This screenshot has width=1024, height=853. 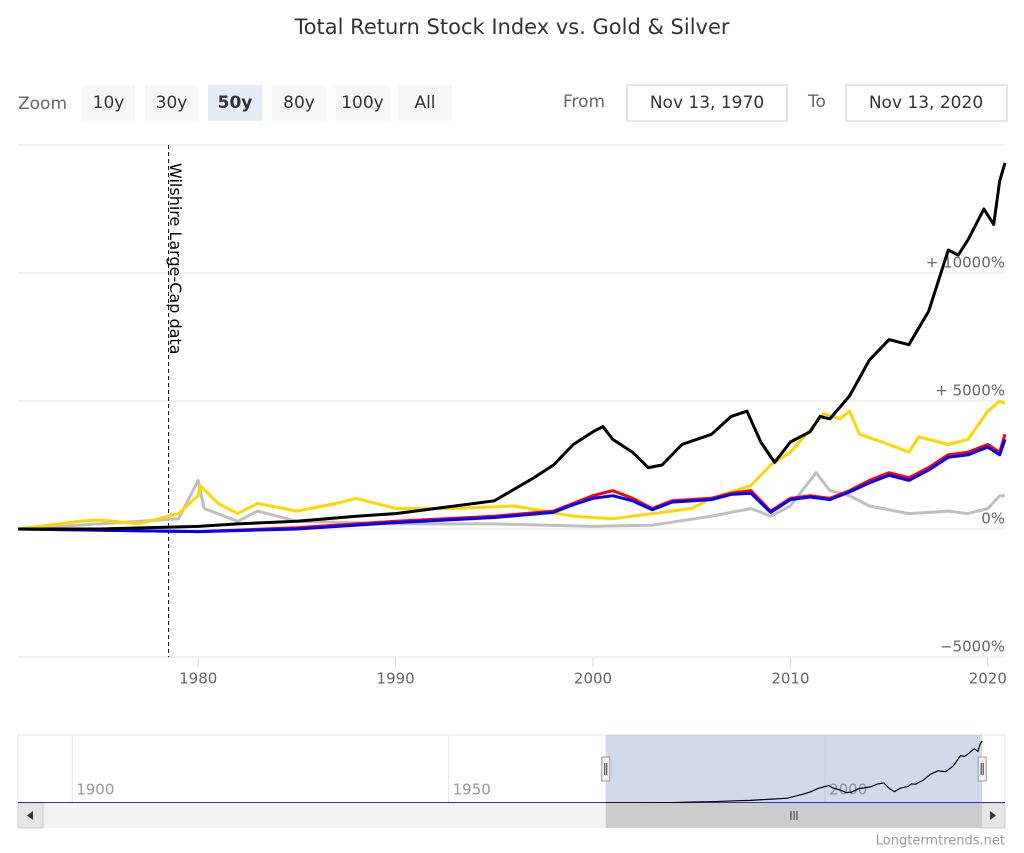 I want to click on y-tick-label: + 5000%, so click(x=970, y=391).